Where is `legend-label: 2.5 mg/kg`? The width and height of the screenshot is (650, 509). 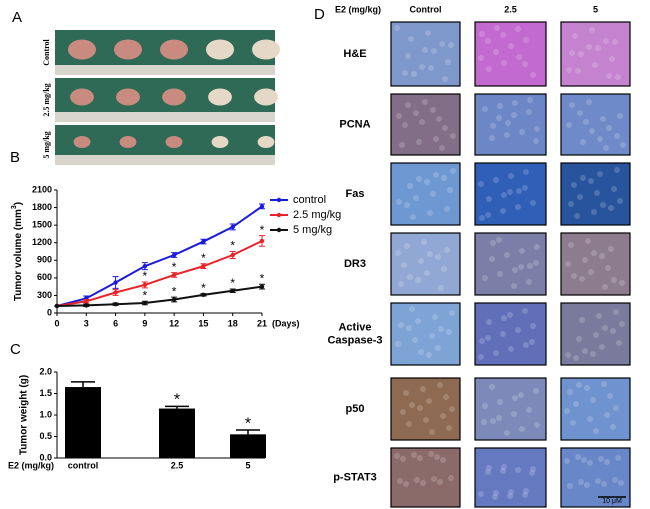
legend-label: 2.5 mg/kg is located at coordinates (317, 215).